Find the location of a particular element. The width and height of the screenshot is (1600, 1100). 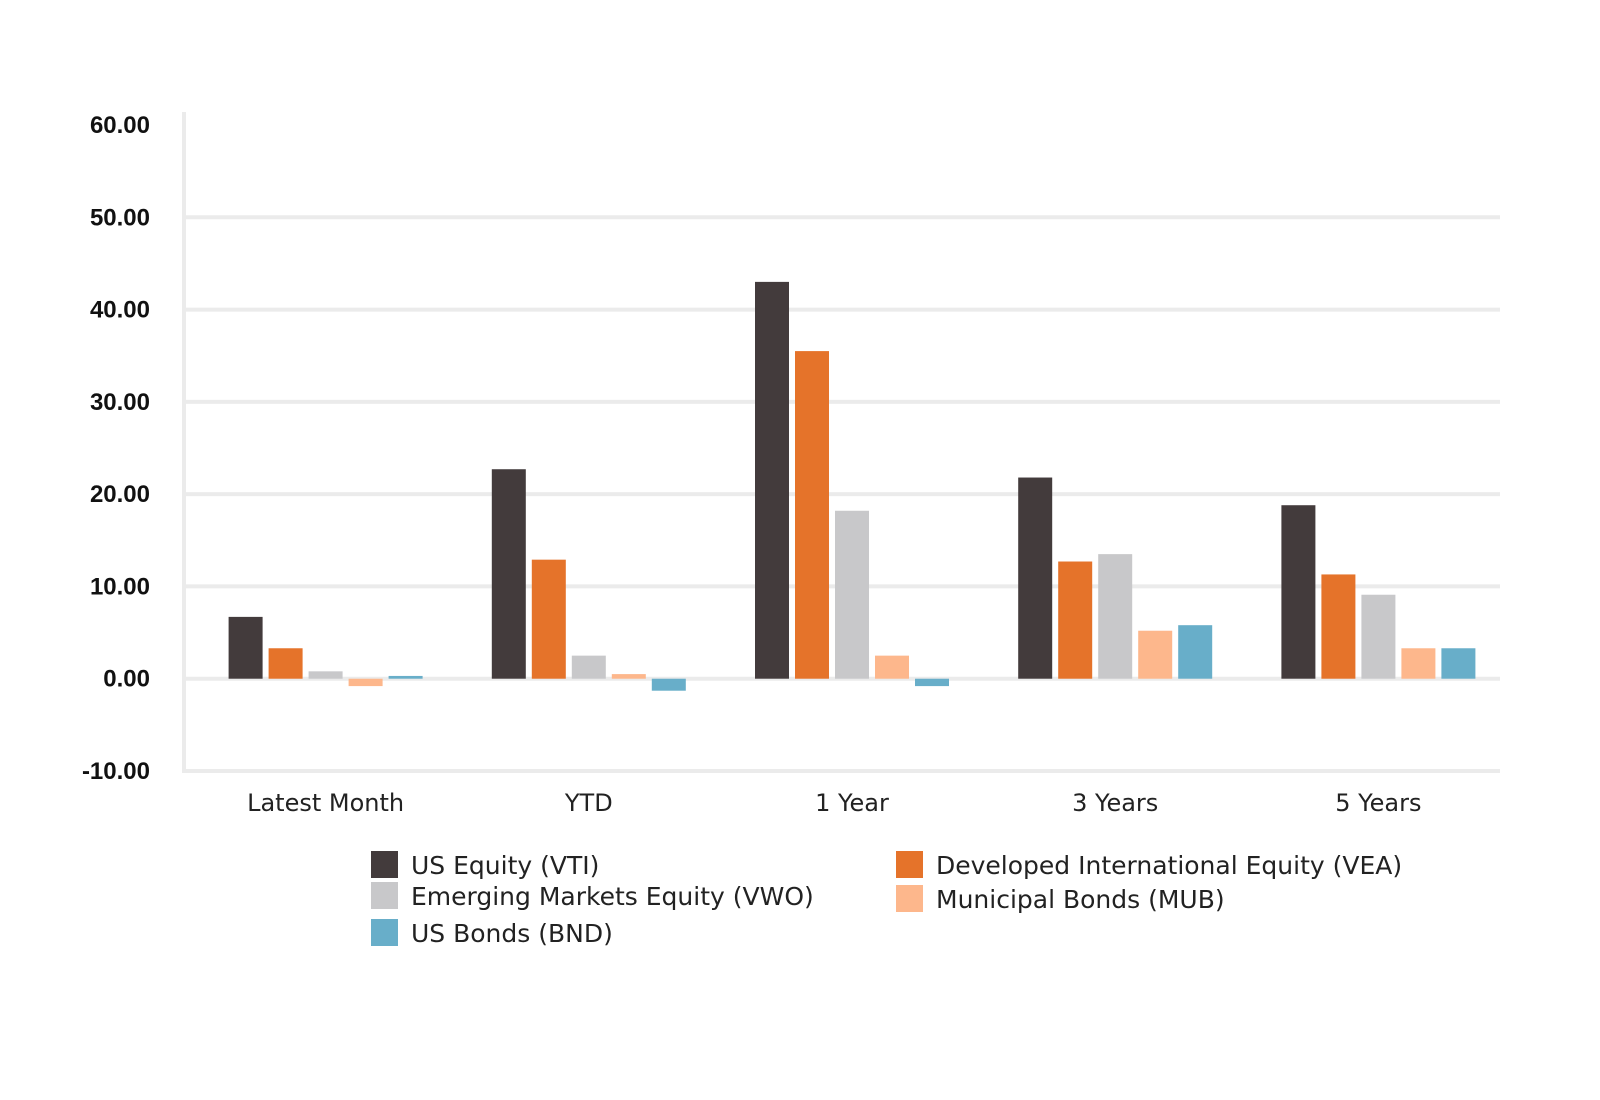

y-tick-label: 10.00 is located at coordinates (120, 586).